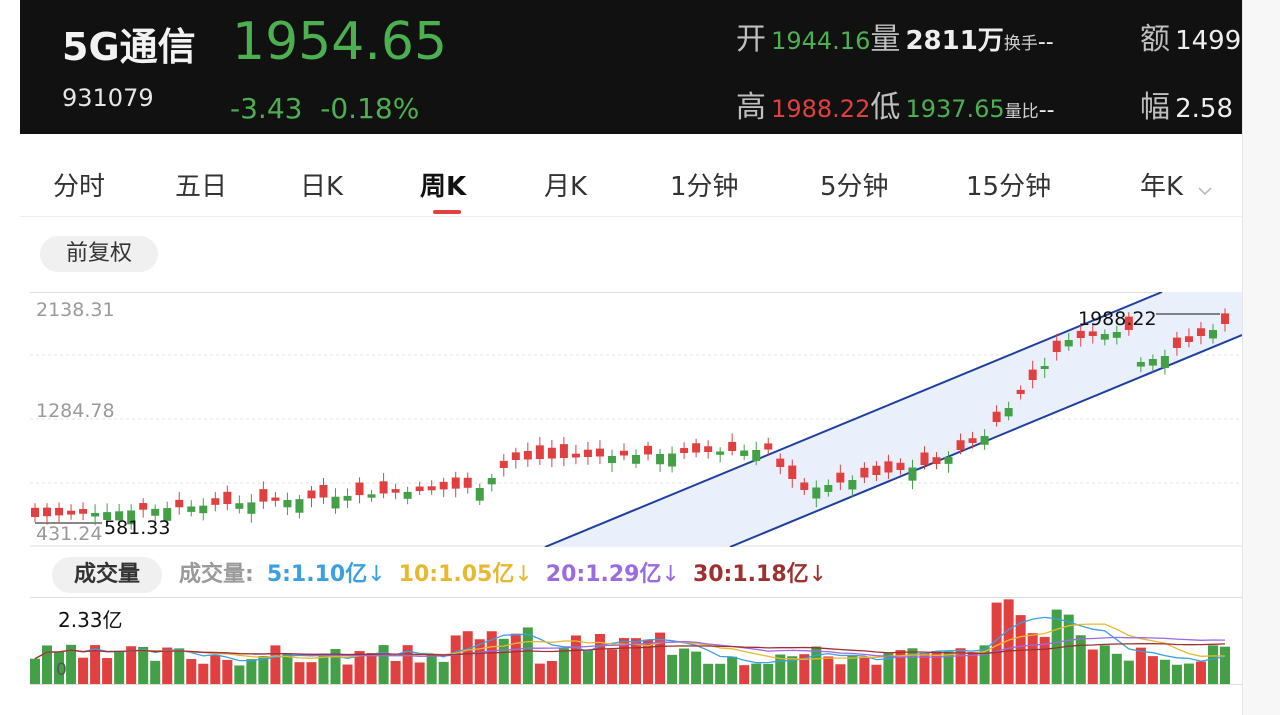 The width and height of the screenshot is (1280, 715). Describe the element at coordinates (821, 109) in the screenshot. I see `high-value: 1988.22` at that location.